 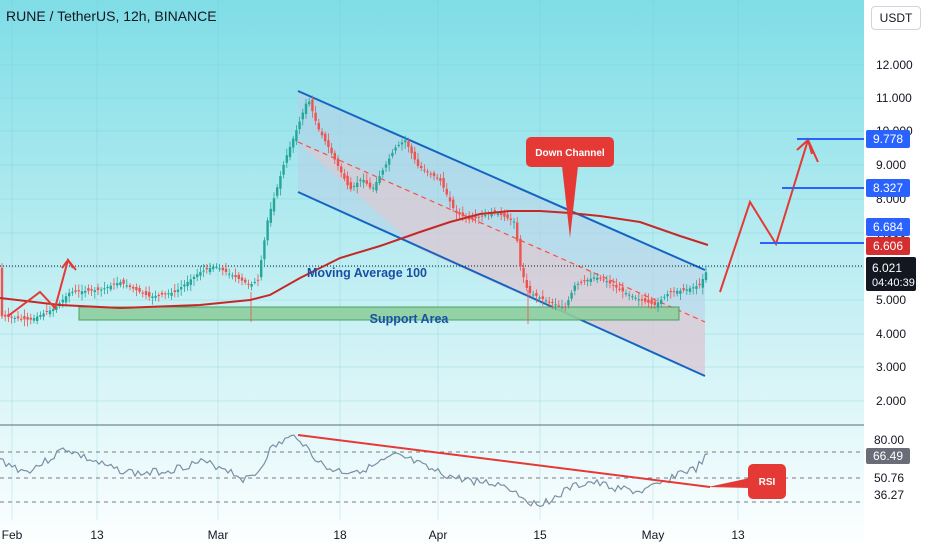 What do you see at coordinates (570, 152) in the screenshot?
I see `down-channel-callout` at bounding box center [570, 152].